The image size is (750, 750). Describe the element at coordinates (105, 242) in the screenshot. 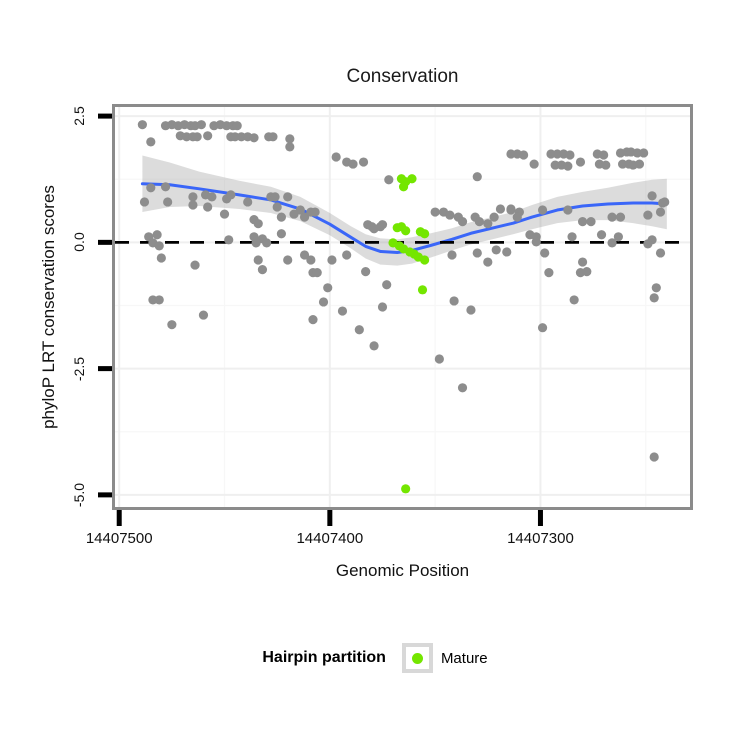

I see `y-tick-mark` at that location.